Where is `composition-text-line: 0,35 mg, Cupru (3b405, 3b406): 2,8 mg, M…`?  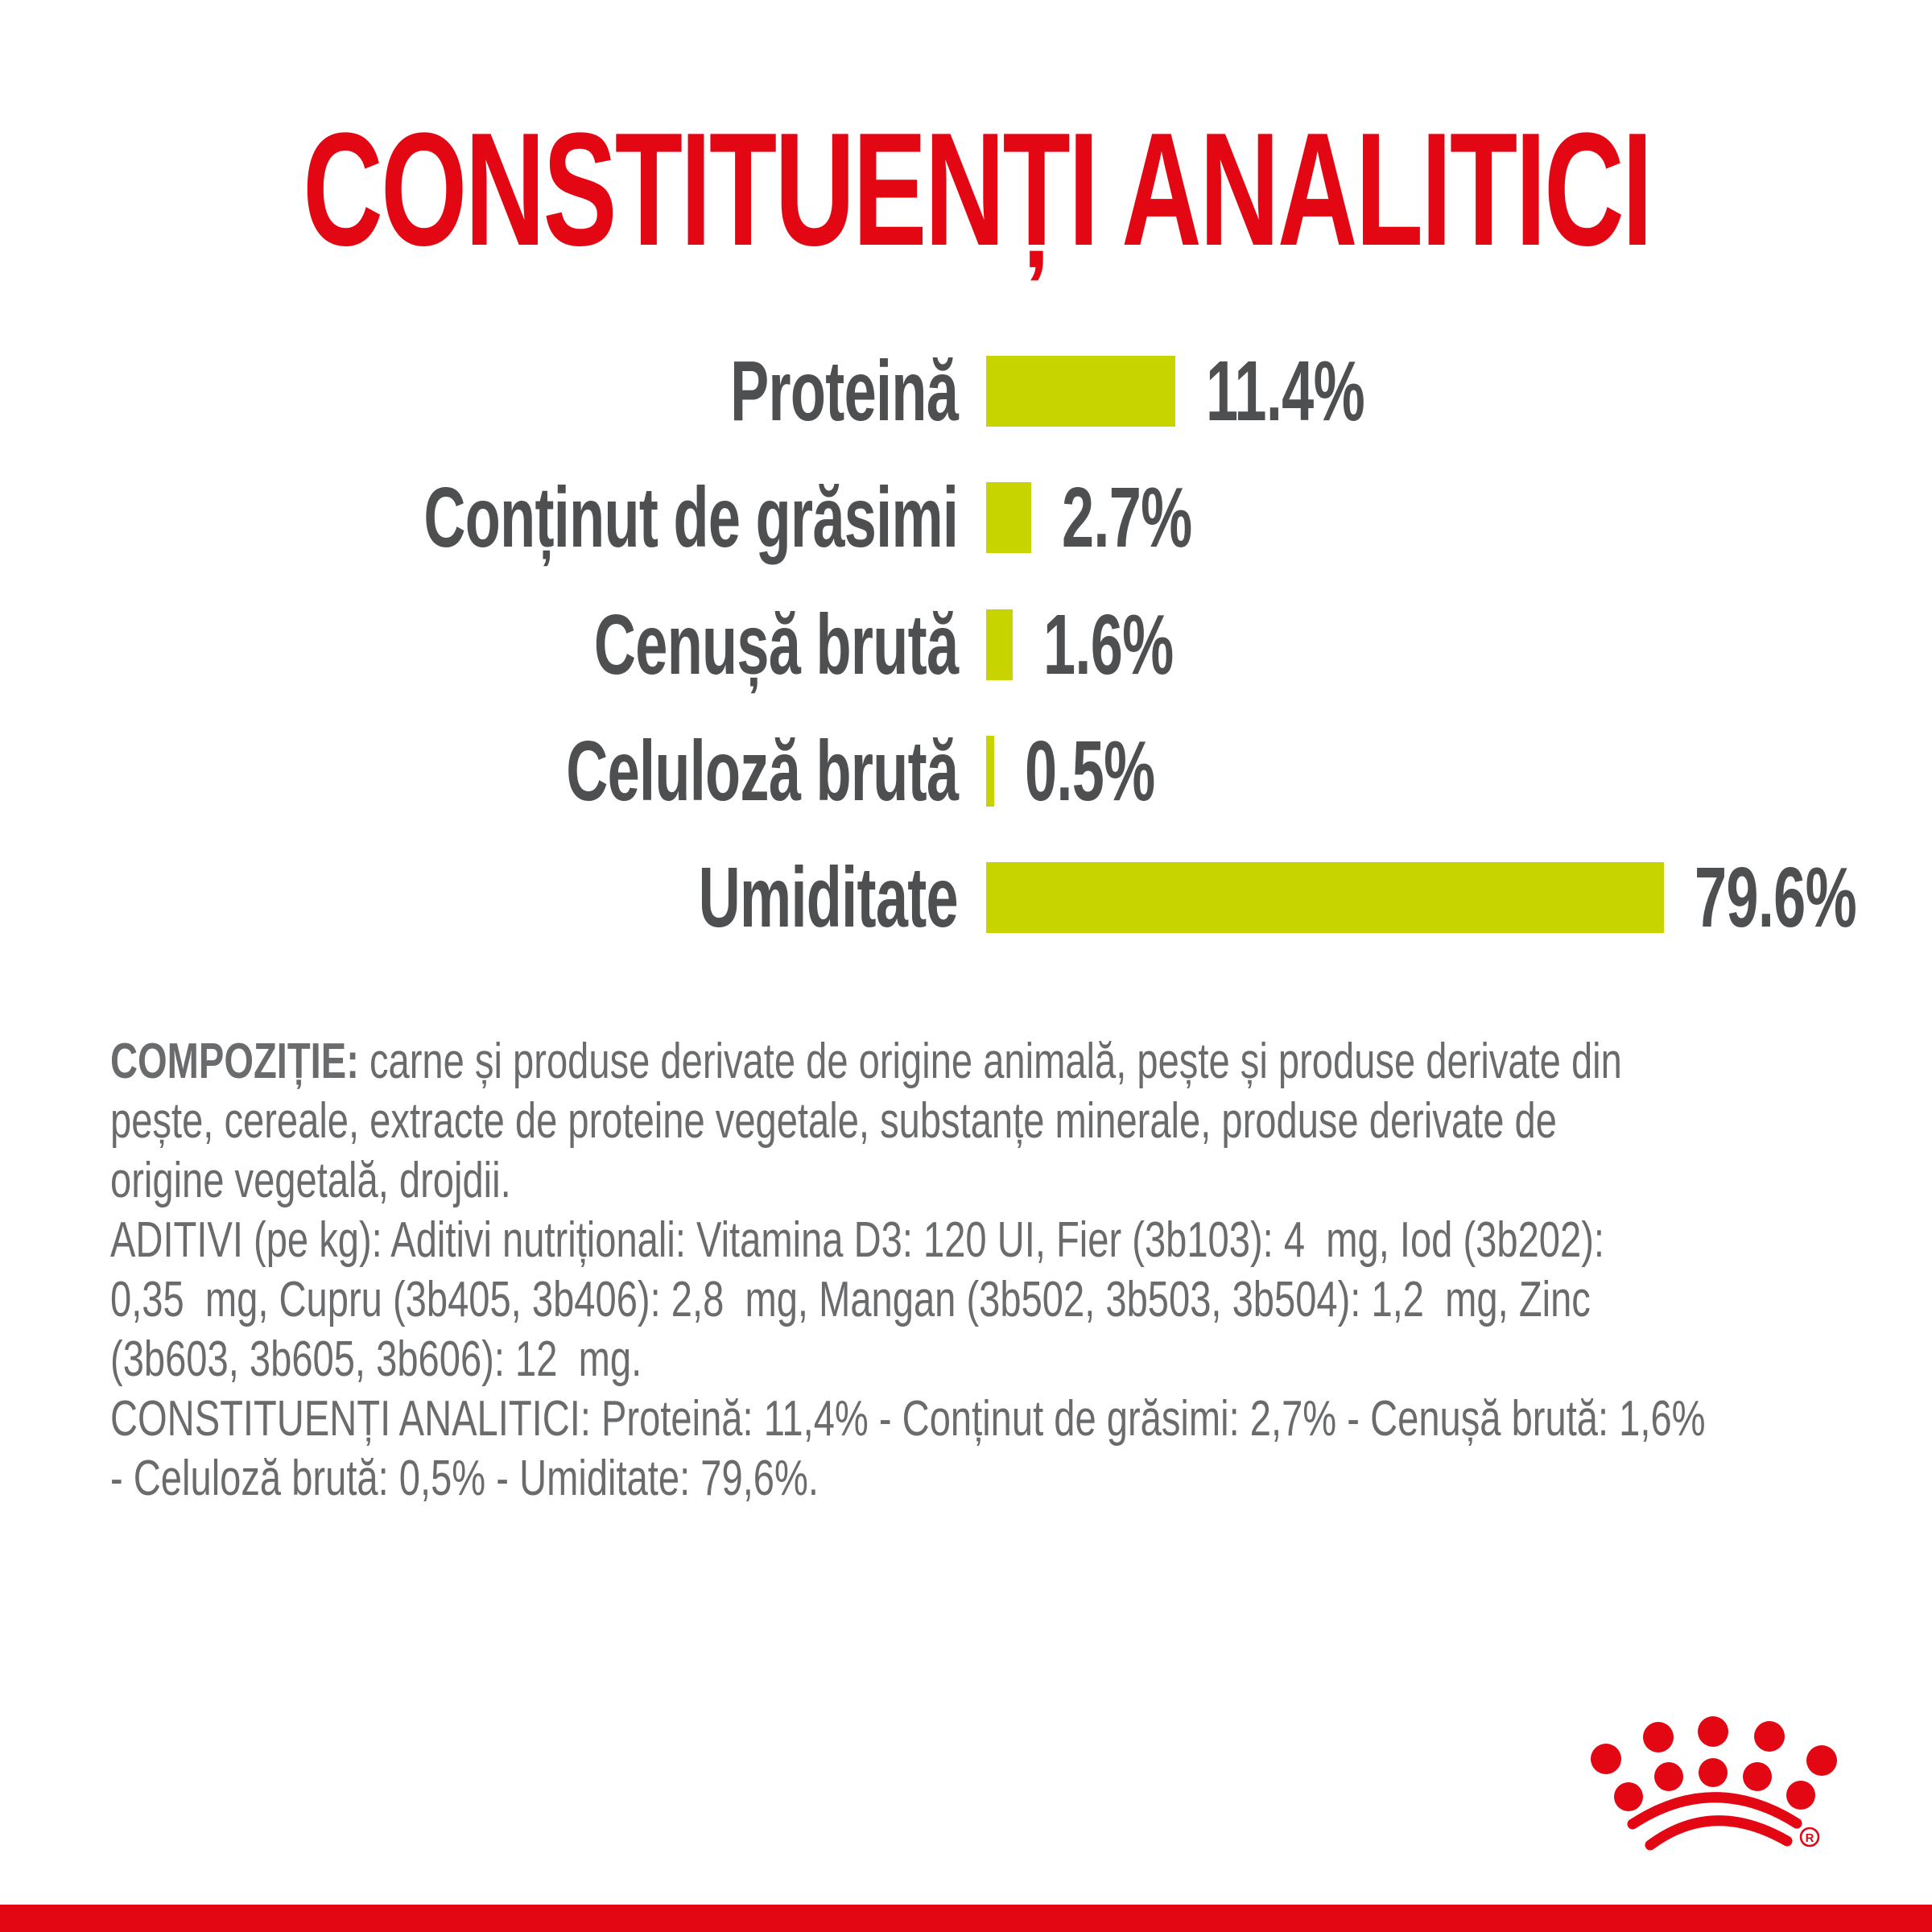 composition-text-line: 0,35 mg, Cupru (3b405, 3b406): 2,8 mg, M… is located at coordinates (850, 1299).